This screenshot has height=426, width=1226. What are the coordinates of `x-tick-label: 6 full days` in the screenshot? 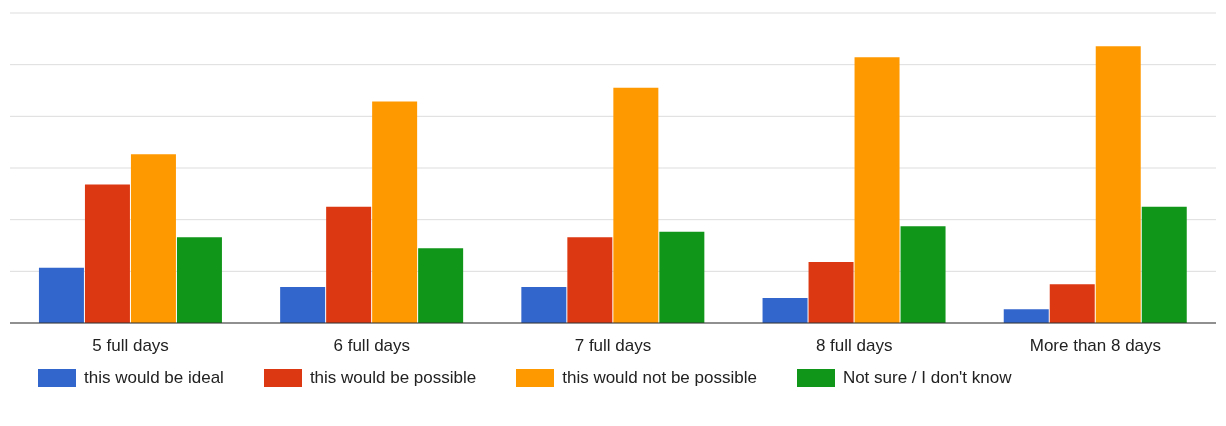 It's located at (372, 346).